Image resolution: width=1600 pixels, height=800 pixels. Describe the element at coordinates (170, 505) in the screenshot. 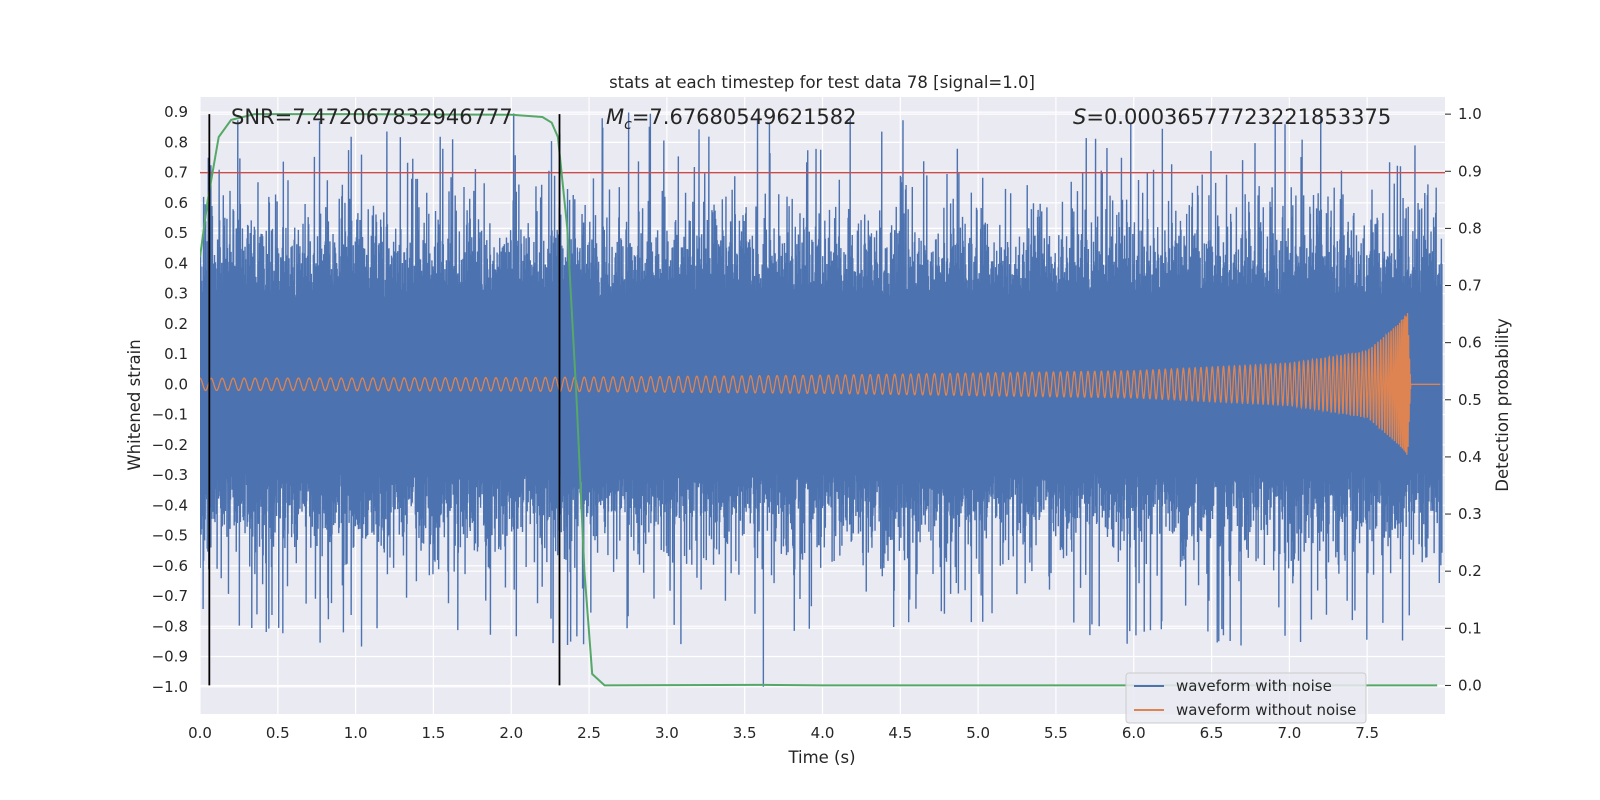

I see `left-y-tick-label: −0.4` at that location.